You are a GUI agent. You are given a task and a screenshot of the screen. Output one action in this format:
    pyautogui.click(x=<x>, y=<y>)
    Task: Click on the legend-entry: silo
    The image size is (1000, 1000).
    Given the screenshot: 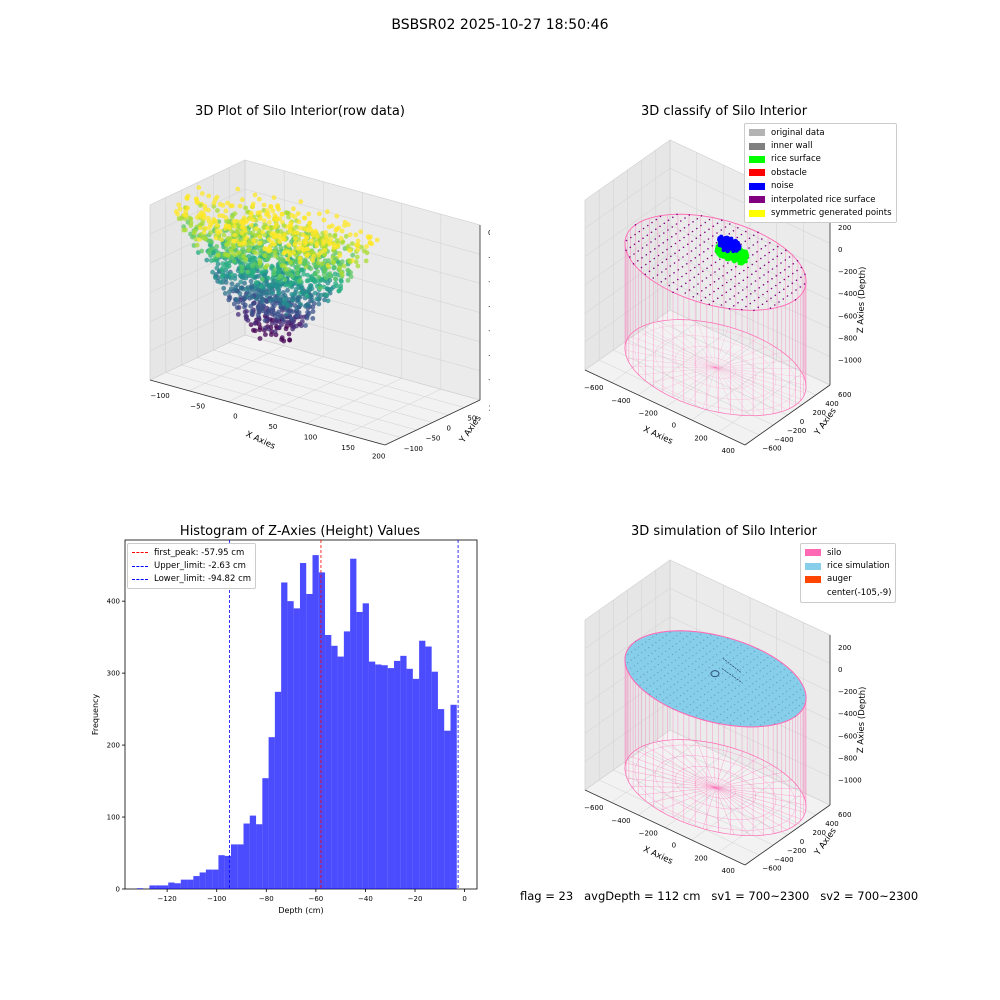 What is the action you would take?
    pyautogui.click(x=848, y=552)
    